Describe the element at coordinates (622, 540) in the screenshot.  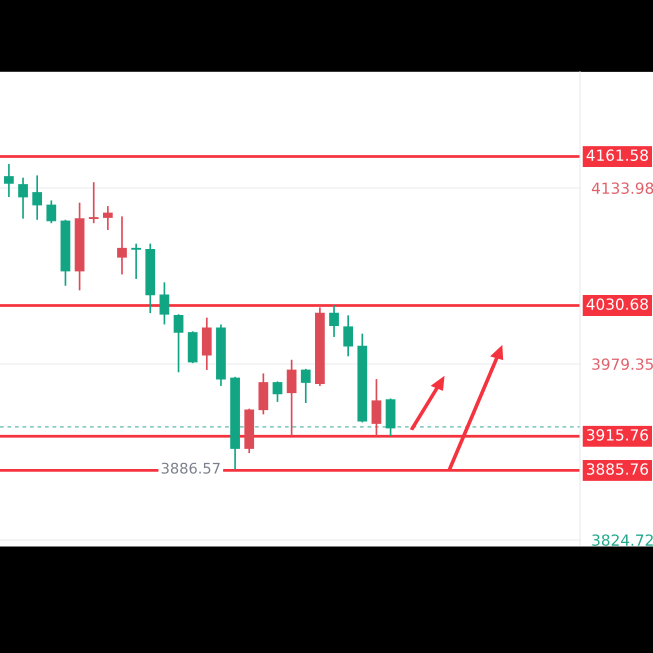
I see `y-tick-label: 3824.72` at that location.